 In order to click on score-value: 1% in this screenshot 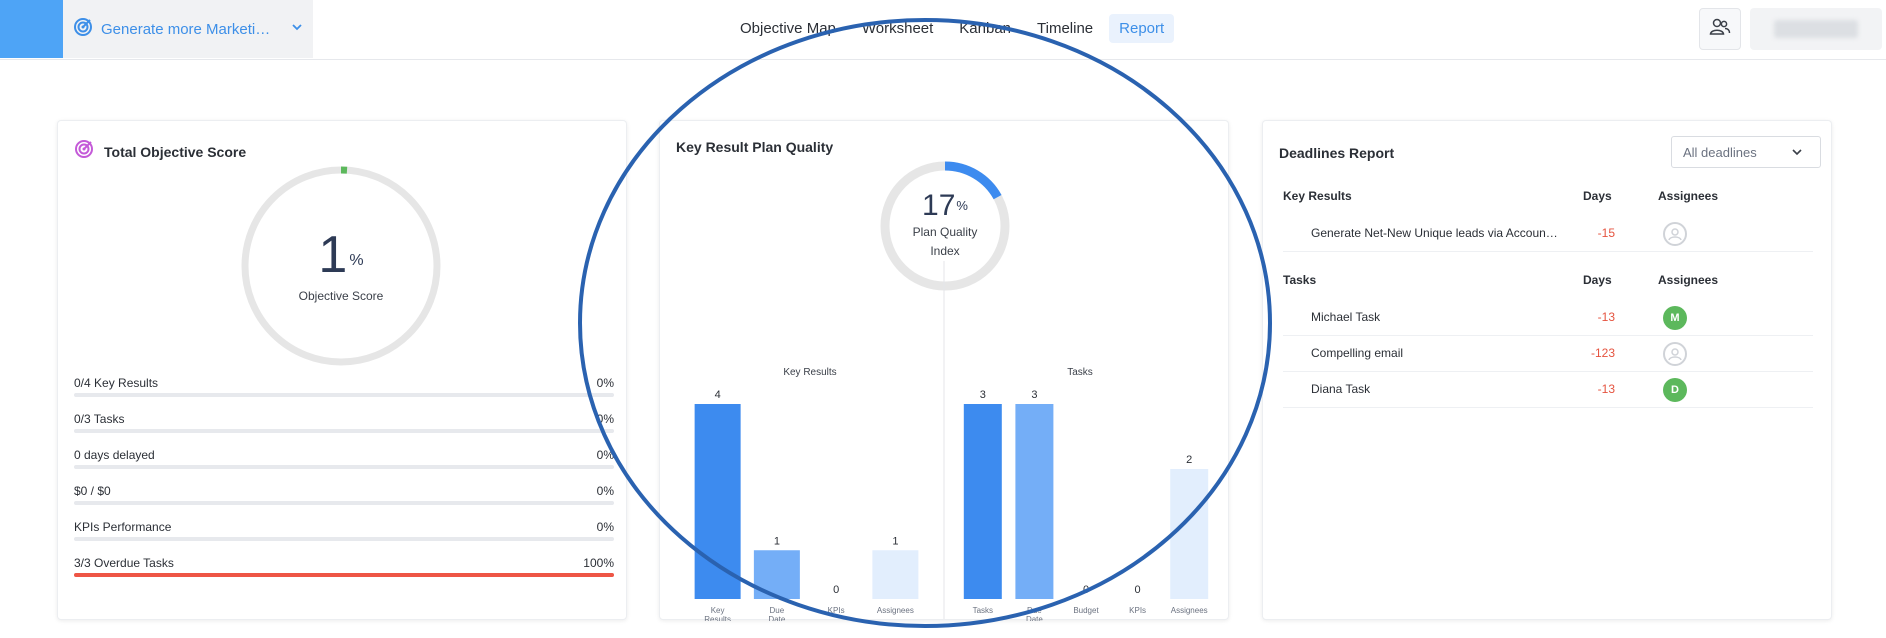, I will do `click(341, 255)`.